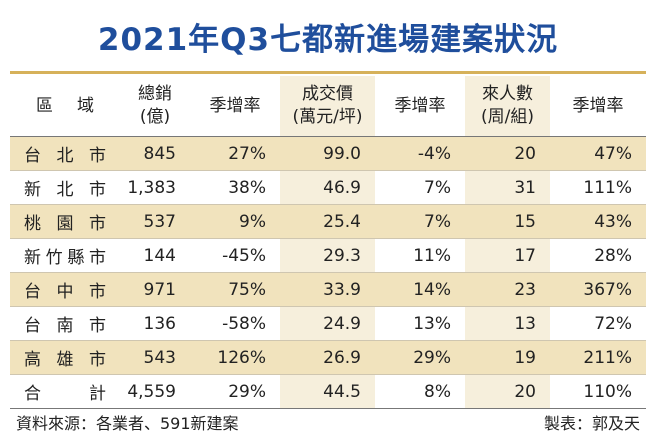  What do you see at coordinates (507, 106) in the screenshot?
I see `column-header: 來人數 (周/組)` at bounding box center [507, 106].